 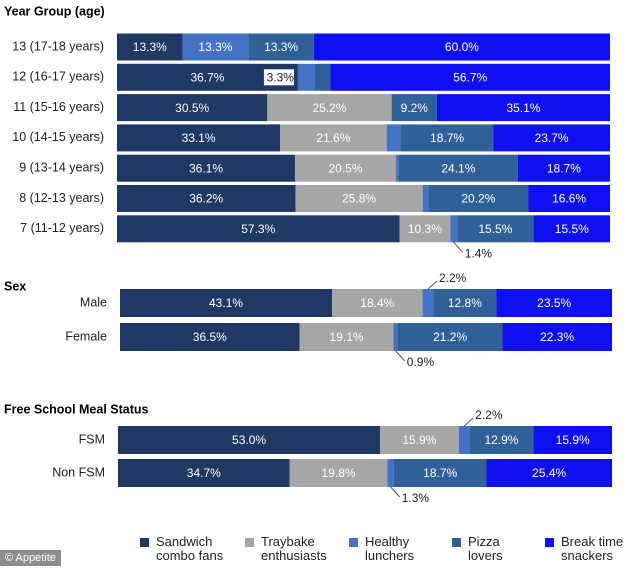 I want to click on value-label: 34.7%, so click(x=204, y=473).